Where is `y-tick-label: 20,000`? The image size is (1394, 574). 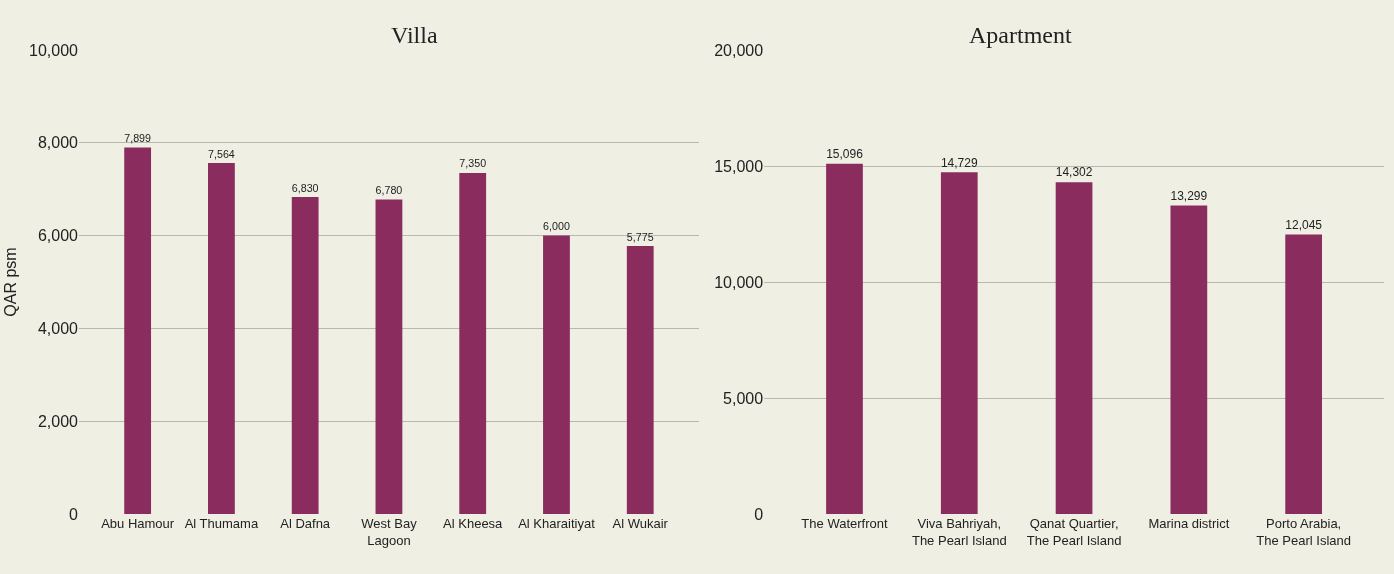
y-tick-label: 20,000 is located at coordinates (739, 50).